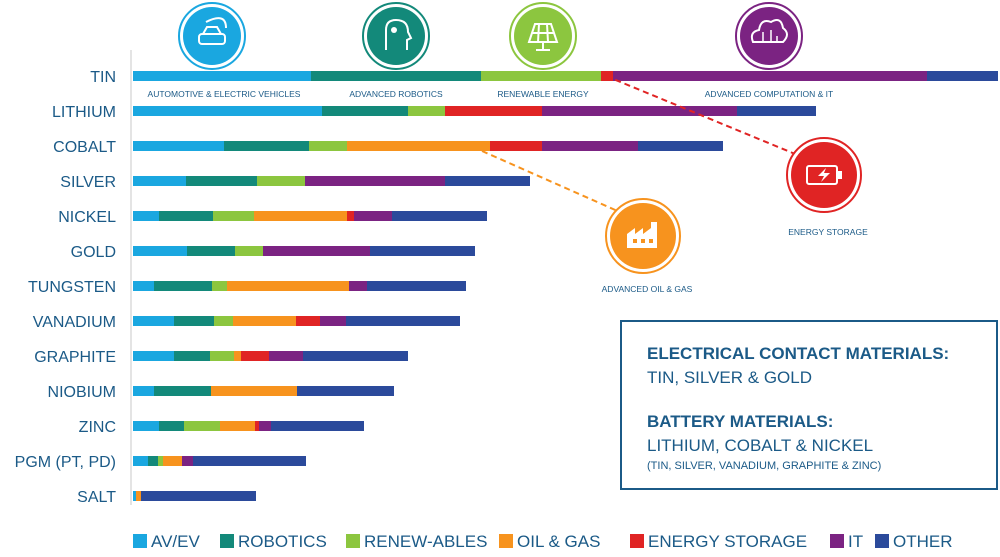  What do you see at coordinates (153, 321) in the screenshot?
I see `bar-vanadium-av-ev` at bounding box center [153, 321].